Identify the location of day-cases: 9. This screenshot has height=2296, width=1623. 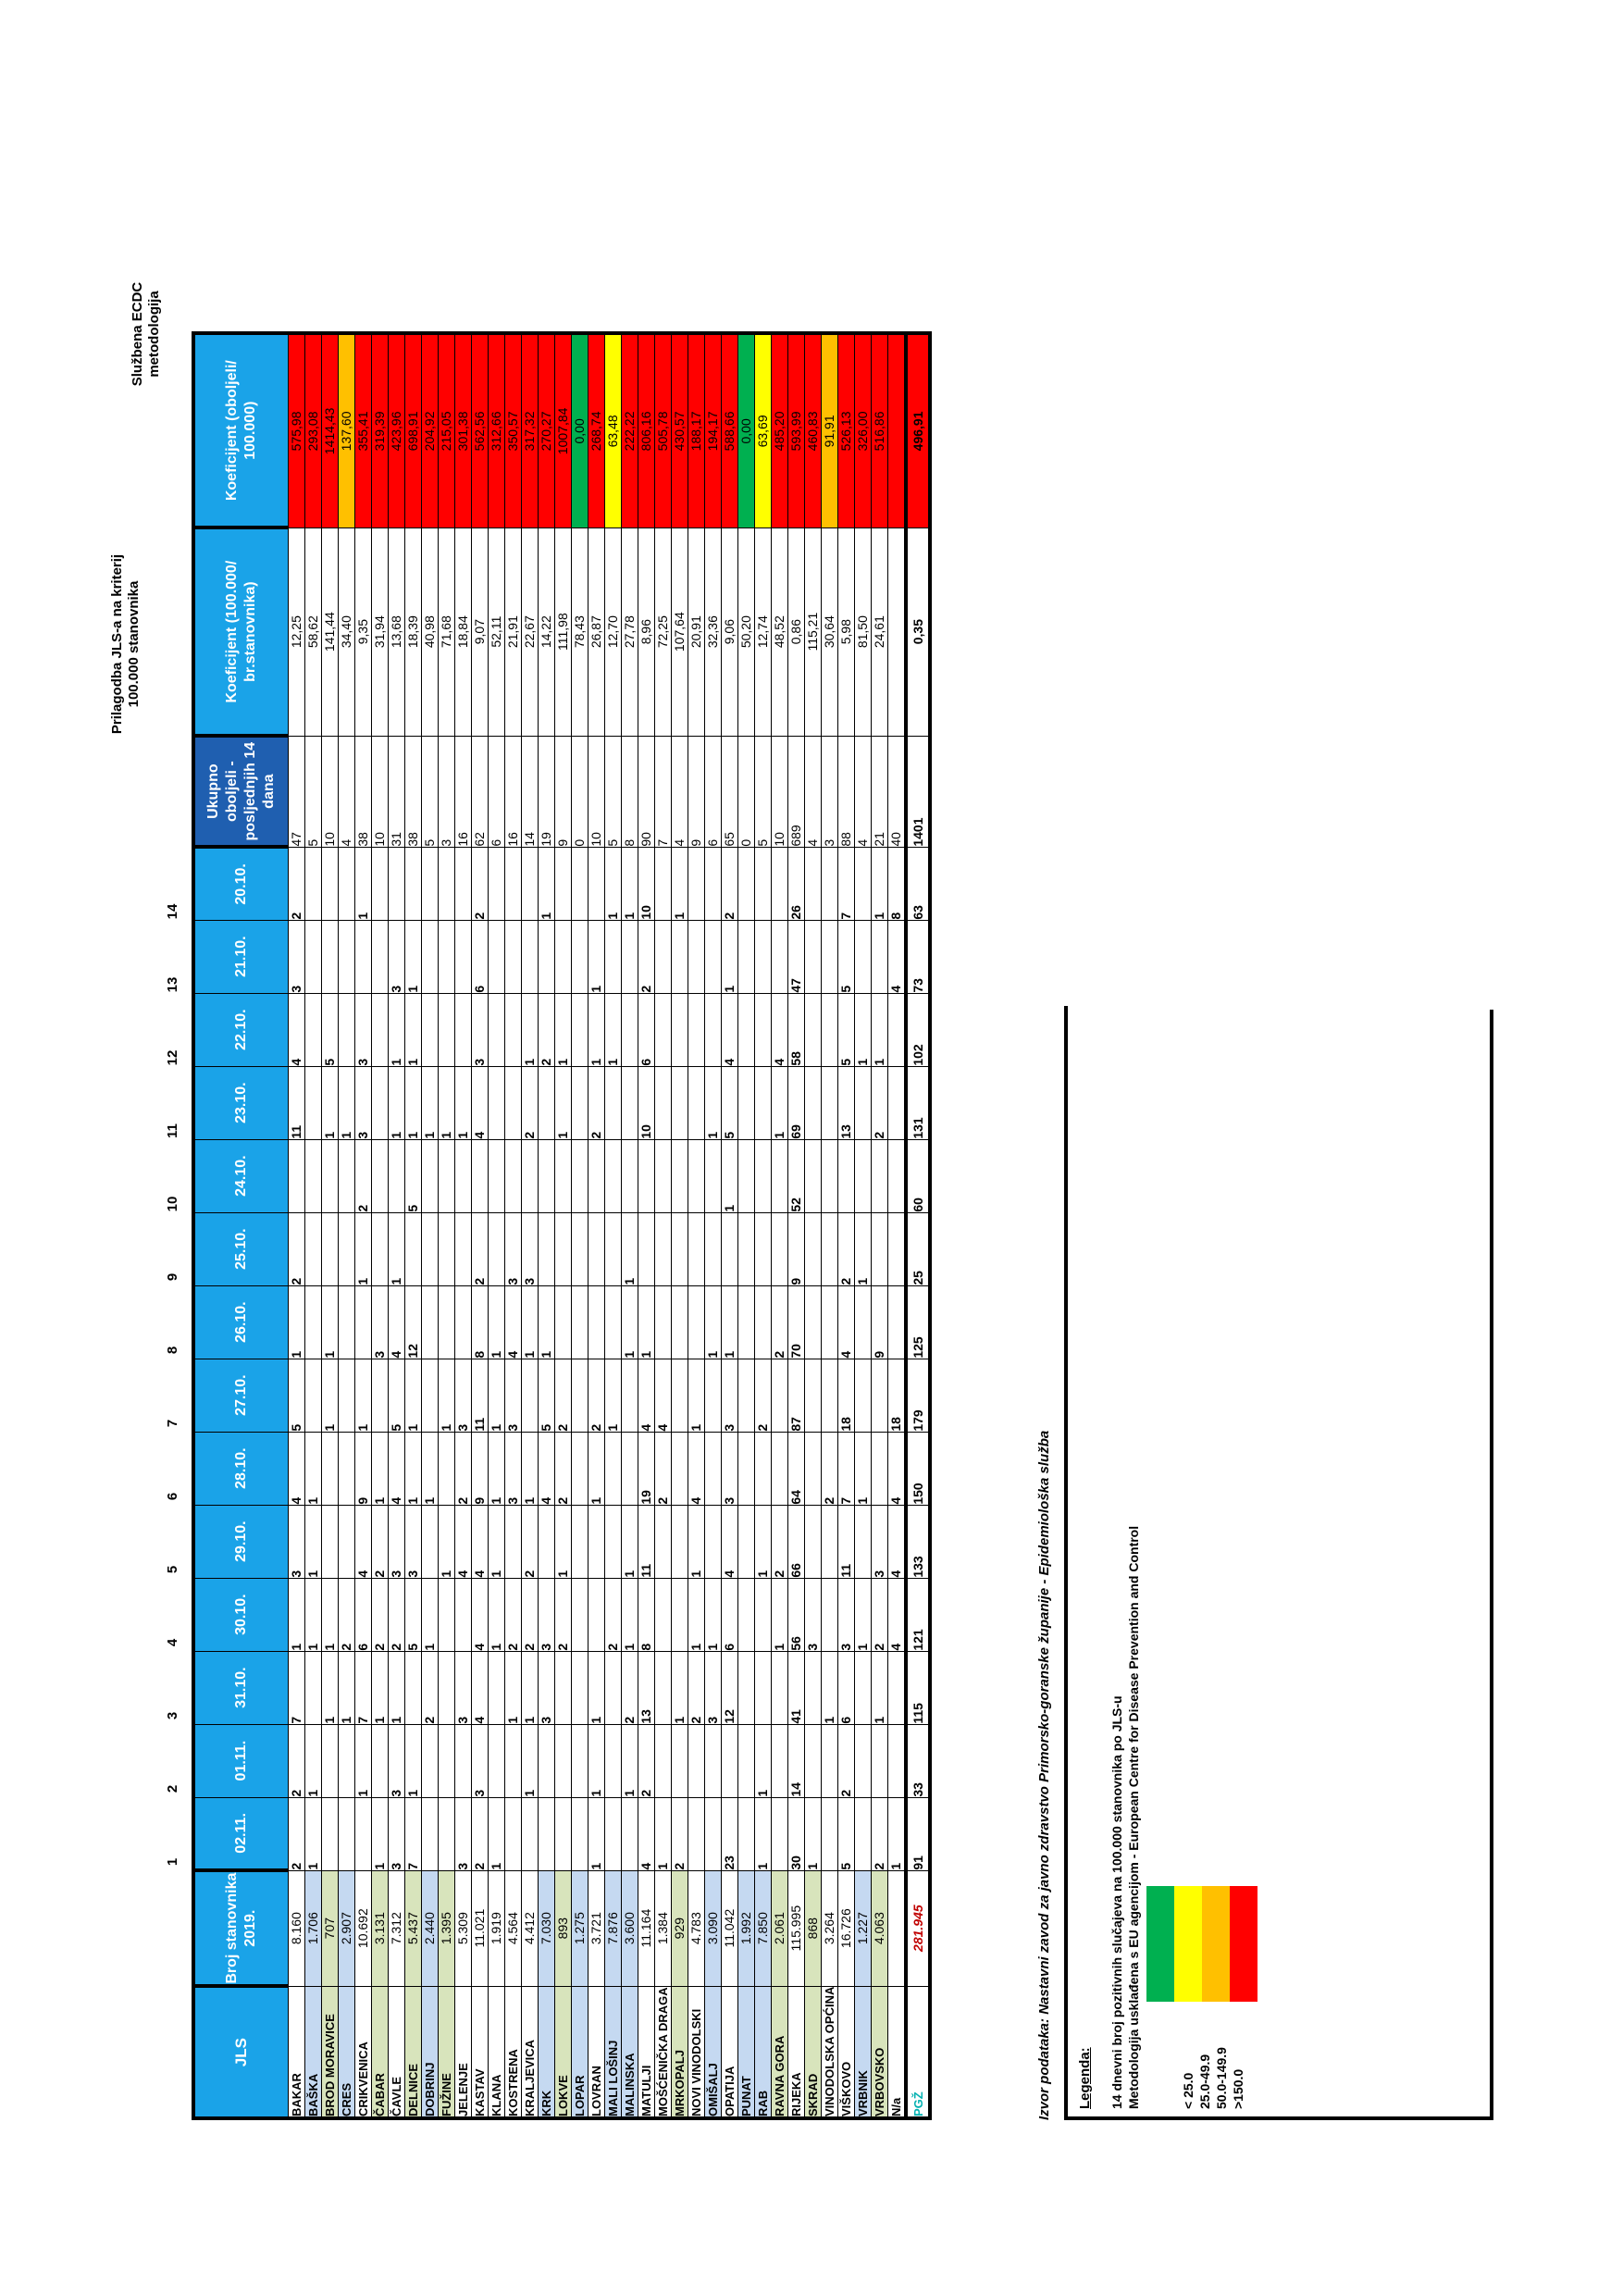
(796, 1249).